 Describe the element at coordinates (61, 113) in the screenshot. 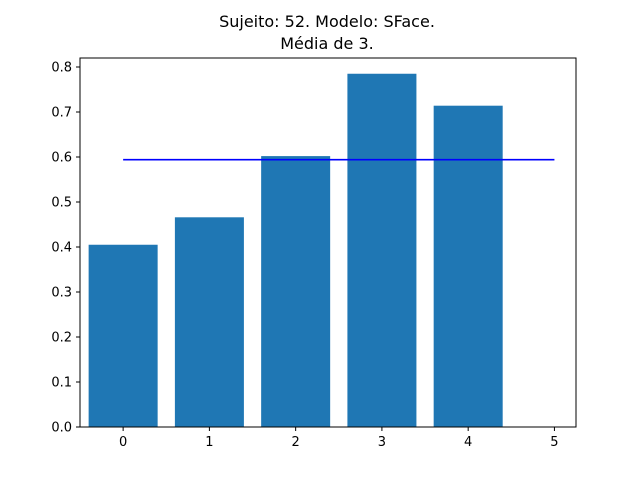

I see `y-tick-label: 0.7` at that location.